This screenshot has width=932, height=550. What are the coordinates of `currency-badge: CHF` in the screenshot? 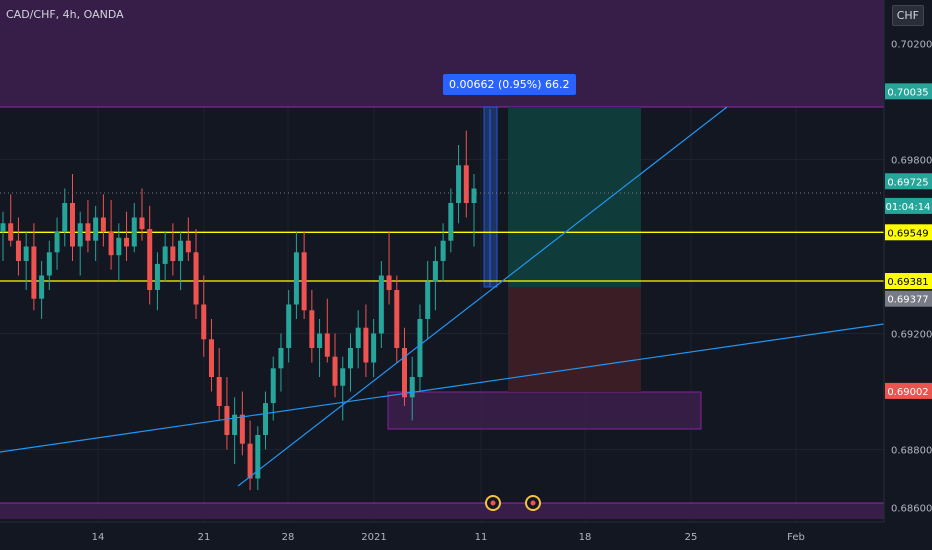 It's located at (907, 15).